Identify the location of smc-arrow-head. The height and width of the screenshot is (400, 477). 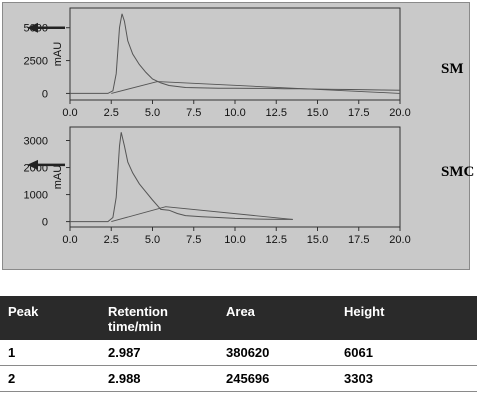
(32, 164).